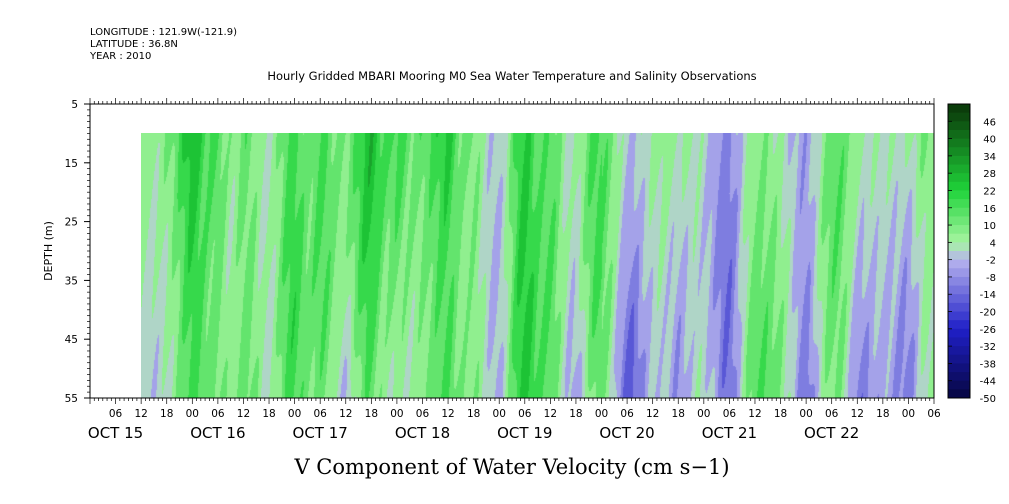 The width and height of the screenshot is (1009, 504). What do you see at coordinates (120, 56) in the screenshot?
I see `year-text: YEAR : 2010` at bounding box center [120, 56].